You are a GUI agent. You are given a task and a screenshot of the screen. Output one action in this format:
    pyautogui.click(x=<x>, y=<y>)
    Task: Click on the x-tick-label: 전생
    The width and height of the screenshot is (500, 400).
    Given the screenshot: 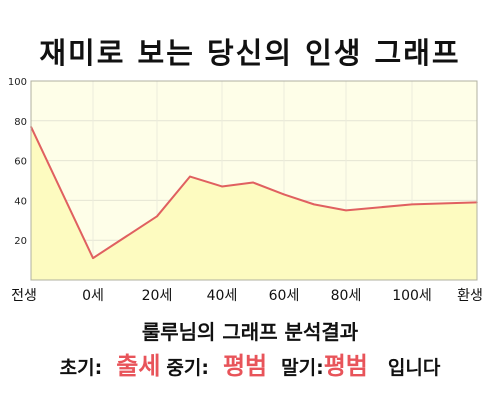 What is the action you would take?
    pyautogui.click(x=24, y=296)
    